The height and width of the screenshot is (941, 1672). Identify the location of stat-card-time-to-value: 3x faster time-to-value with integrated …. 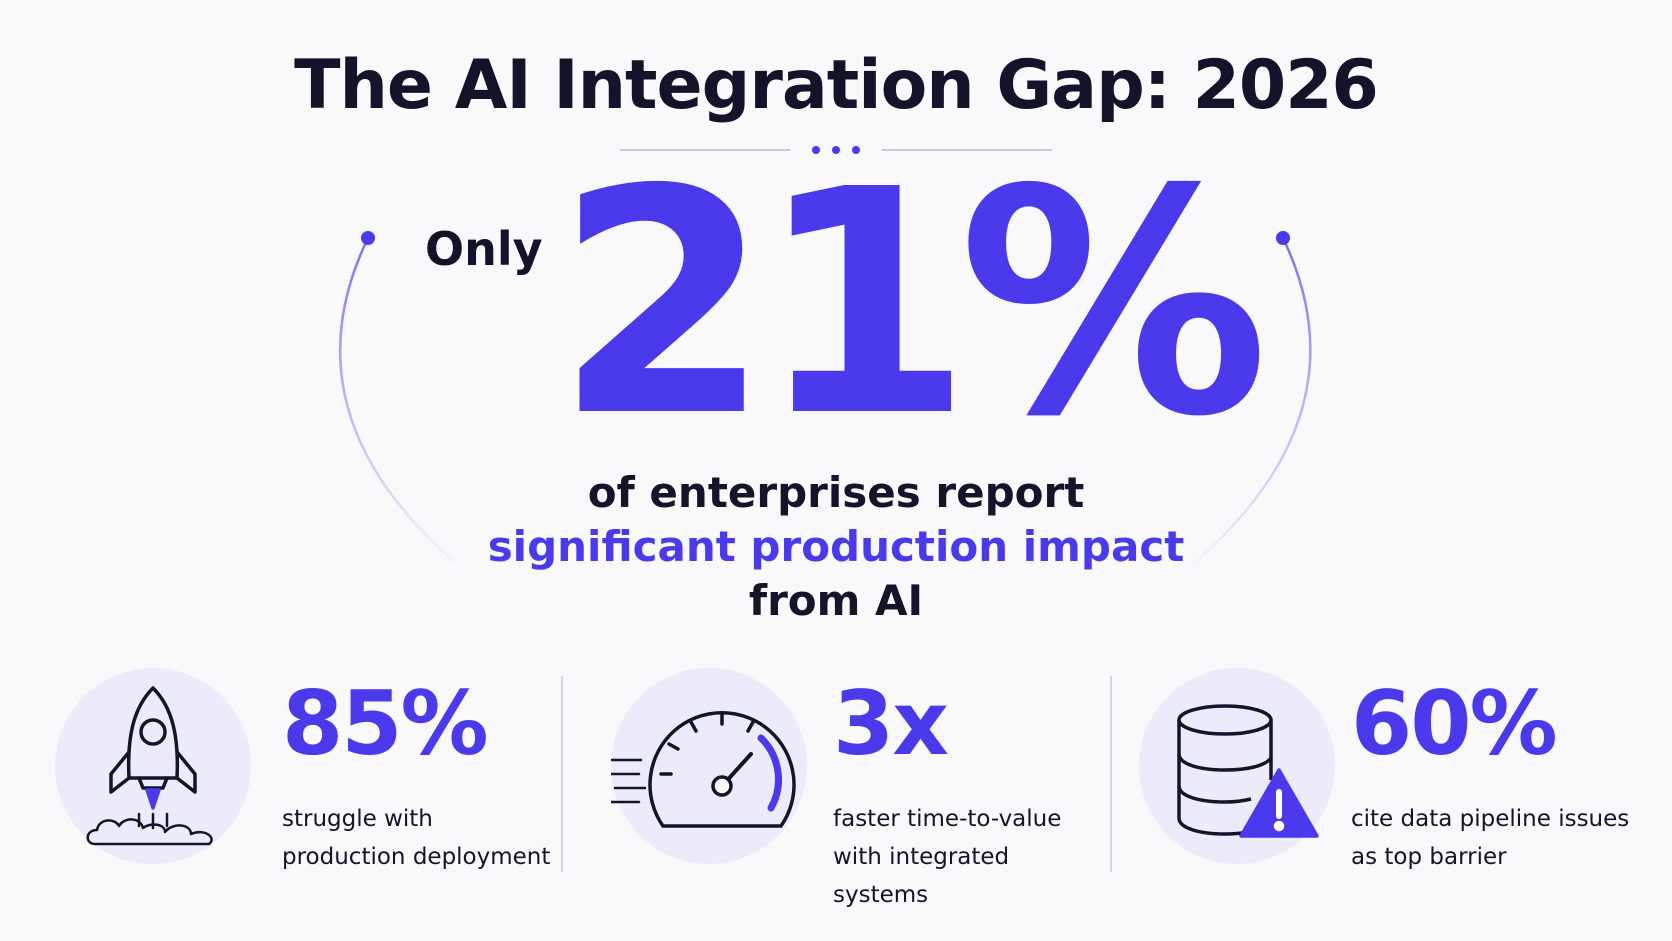
(815, 785).